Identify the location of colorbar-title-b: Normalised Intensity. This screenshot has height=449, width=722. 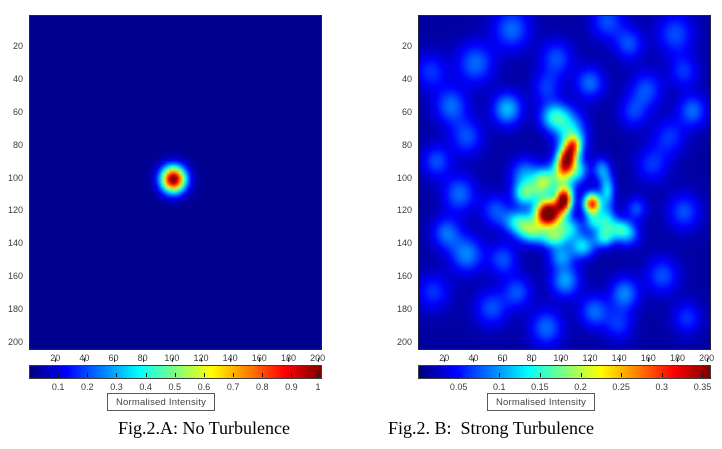
(541, 402).